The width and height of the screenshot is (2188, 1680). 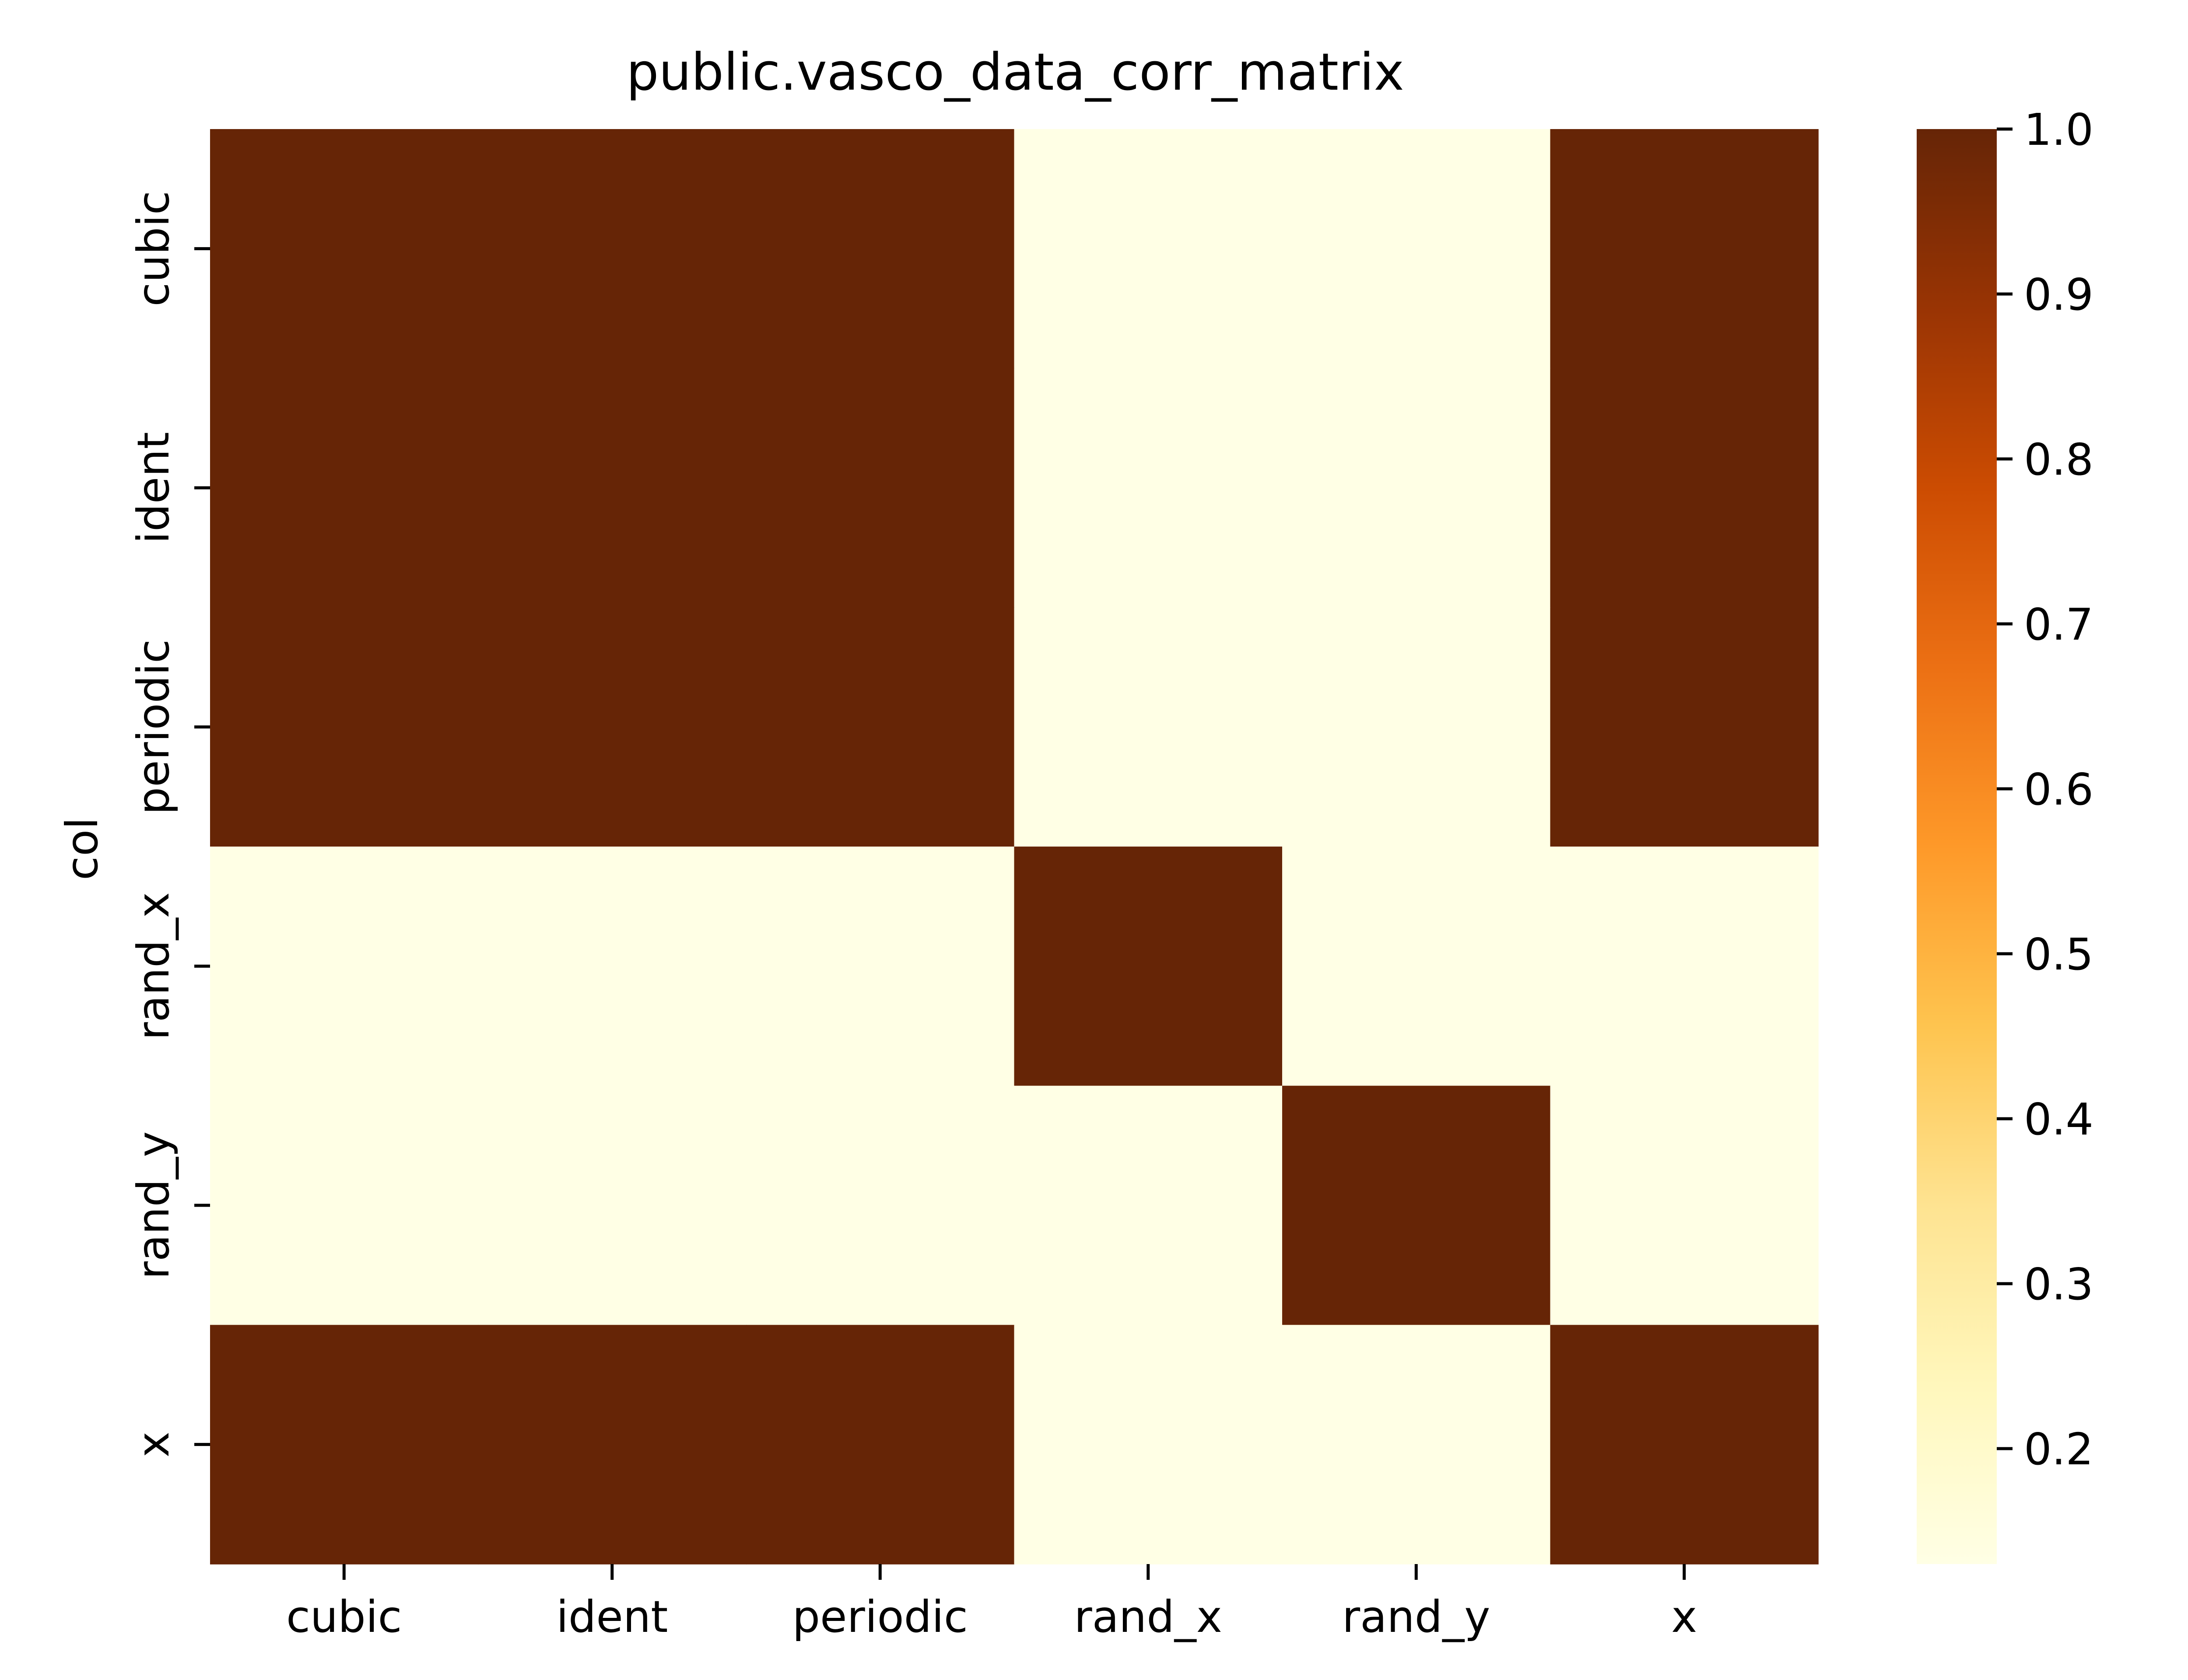 I want to click on y-tick-label-rand_x: rand_x, so click(x=154, y=966).